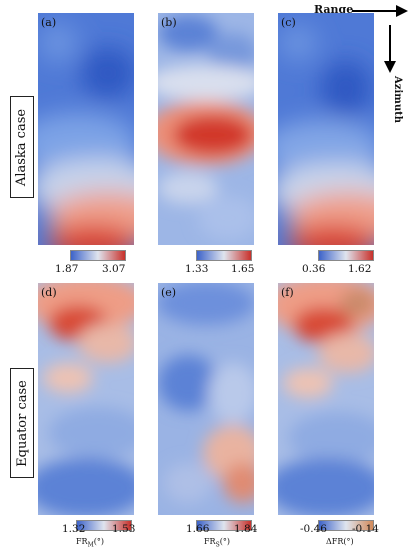  Describe the element at coordinates (314, 269) in the screenshot. I see `colorbar-c-min: 0.36` at that location.